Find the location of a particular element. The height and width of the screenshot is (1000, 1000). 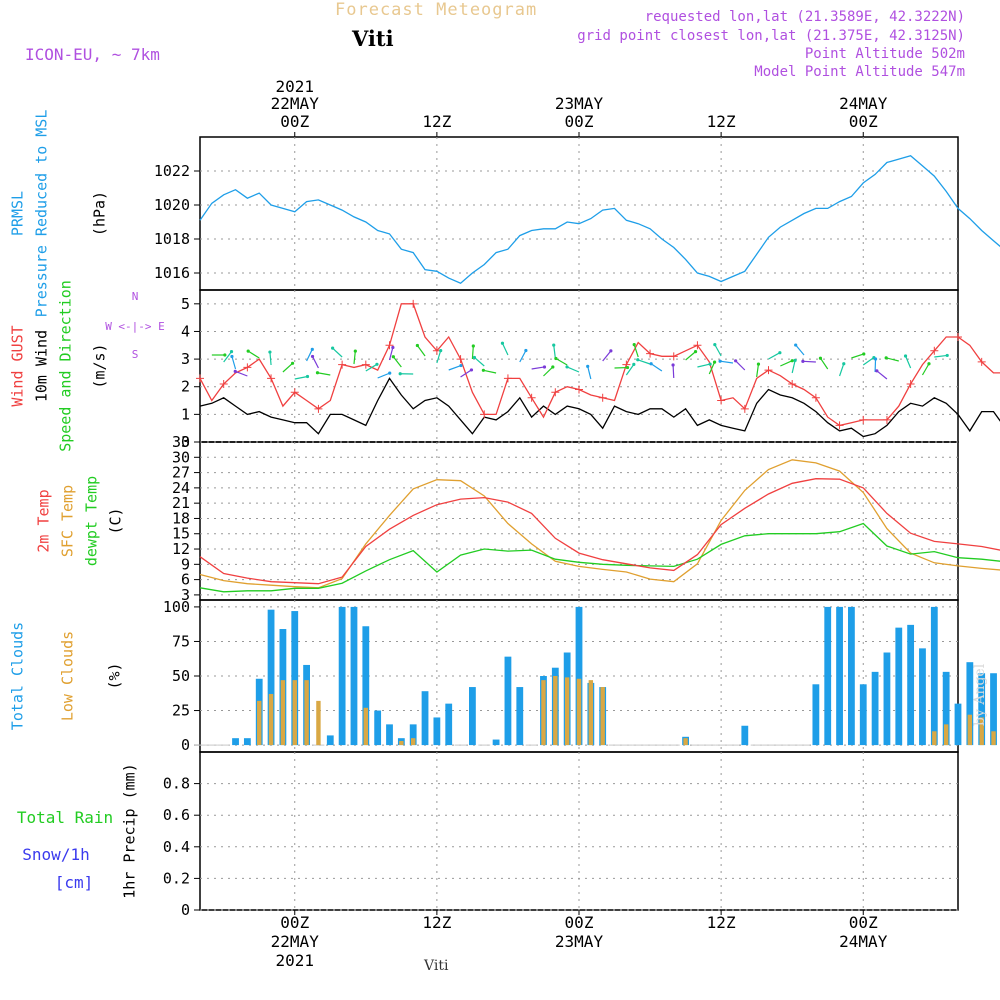

y-tick-label: 1020 is located at coordinates (172, 205).